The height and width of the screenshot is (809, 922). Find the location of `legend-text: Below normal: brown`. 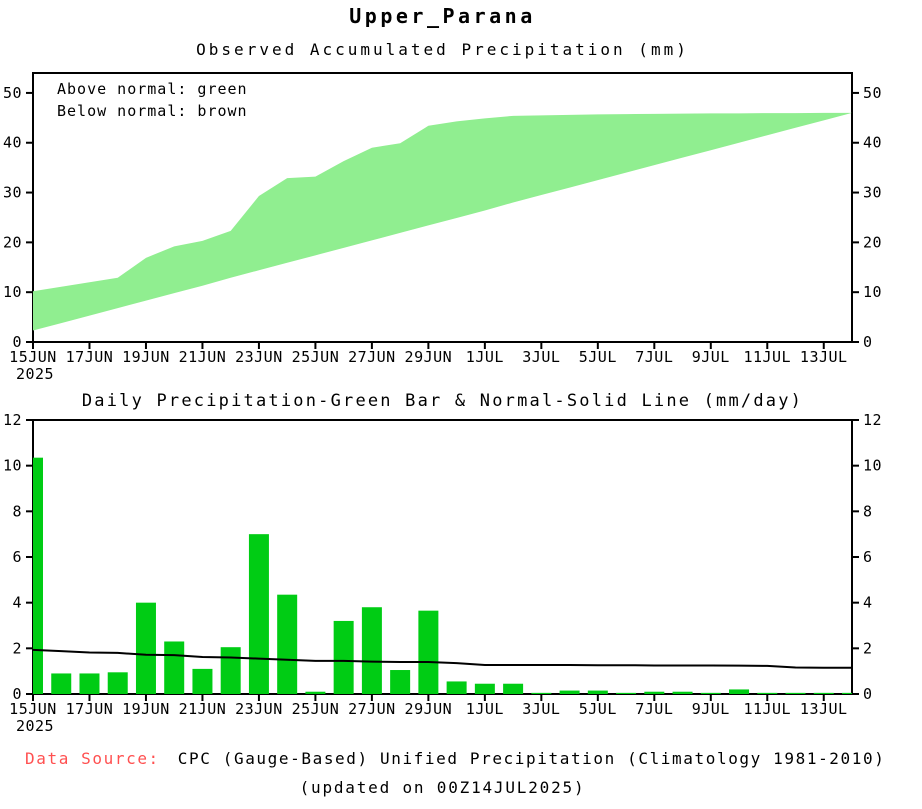

legend-text: Below normal: brown is located at coordinates (152, 111).